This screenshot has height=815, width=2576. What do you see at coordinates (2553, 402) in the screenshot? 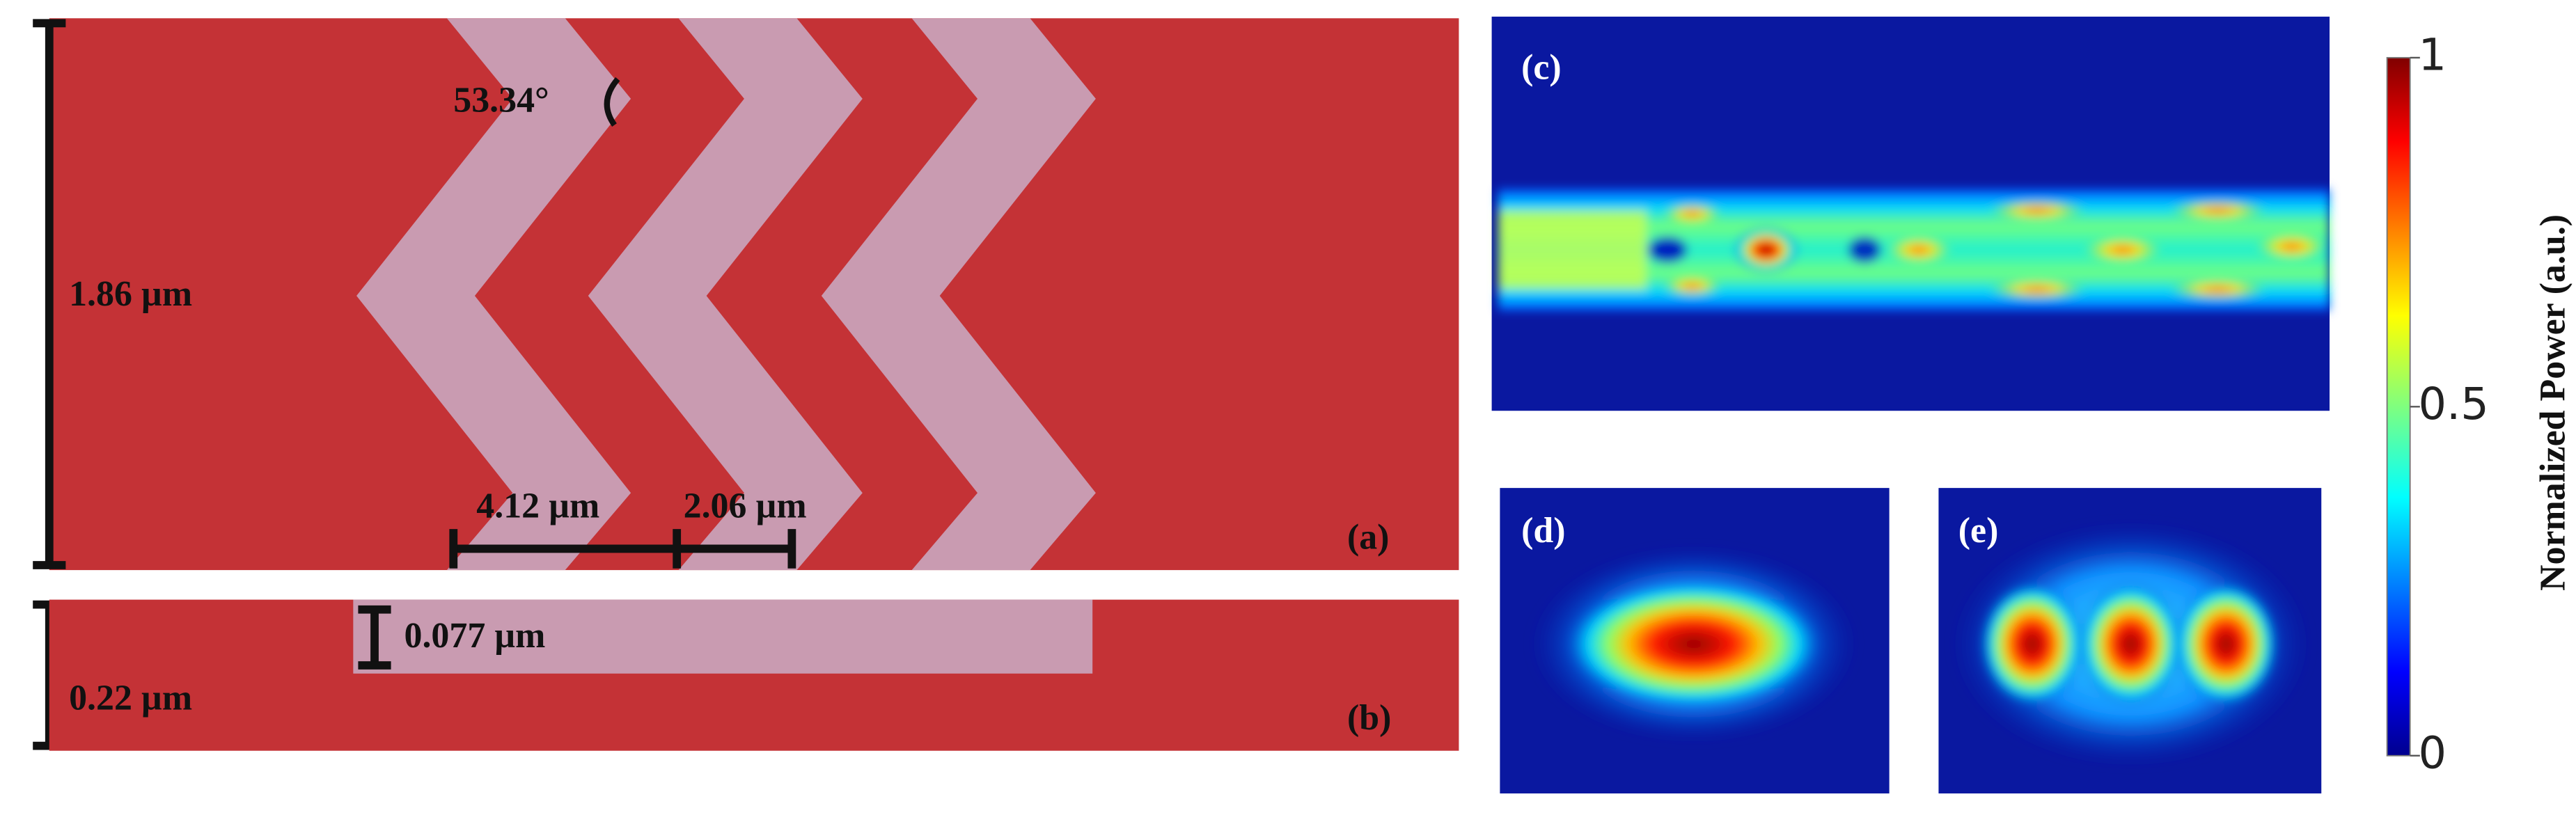
I see `colorbar-title: Normalized Power (a.u.)` at bounding box center [2553, 402].